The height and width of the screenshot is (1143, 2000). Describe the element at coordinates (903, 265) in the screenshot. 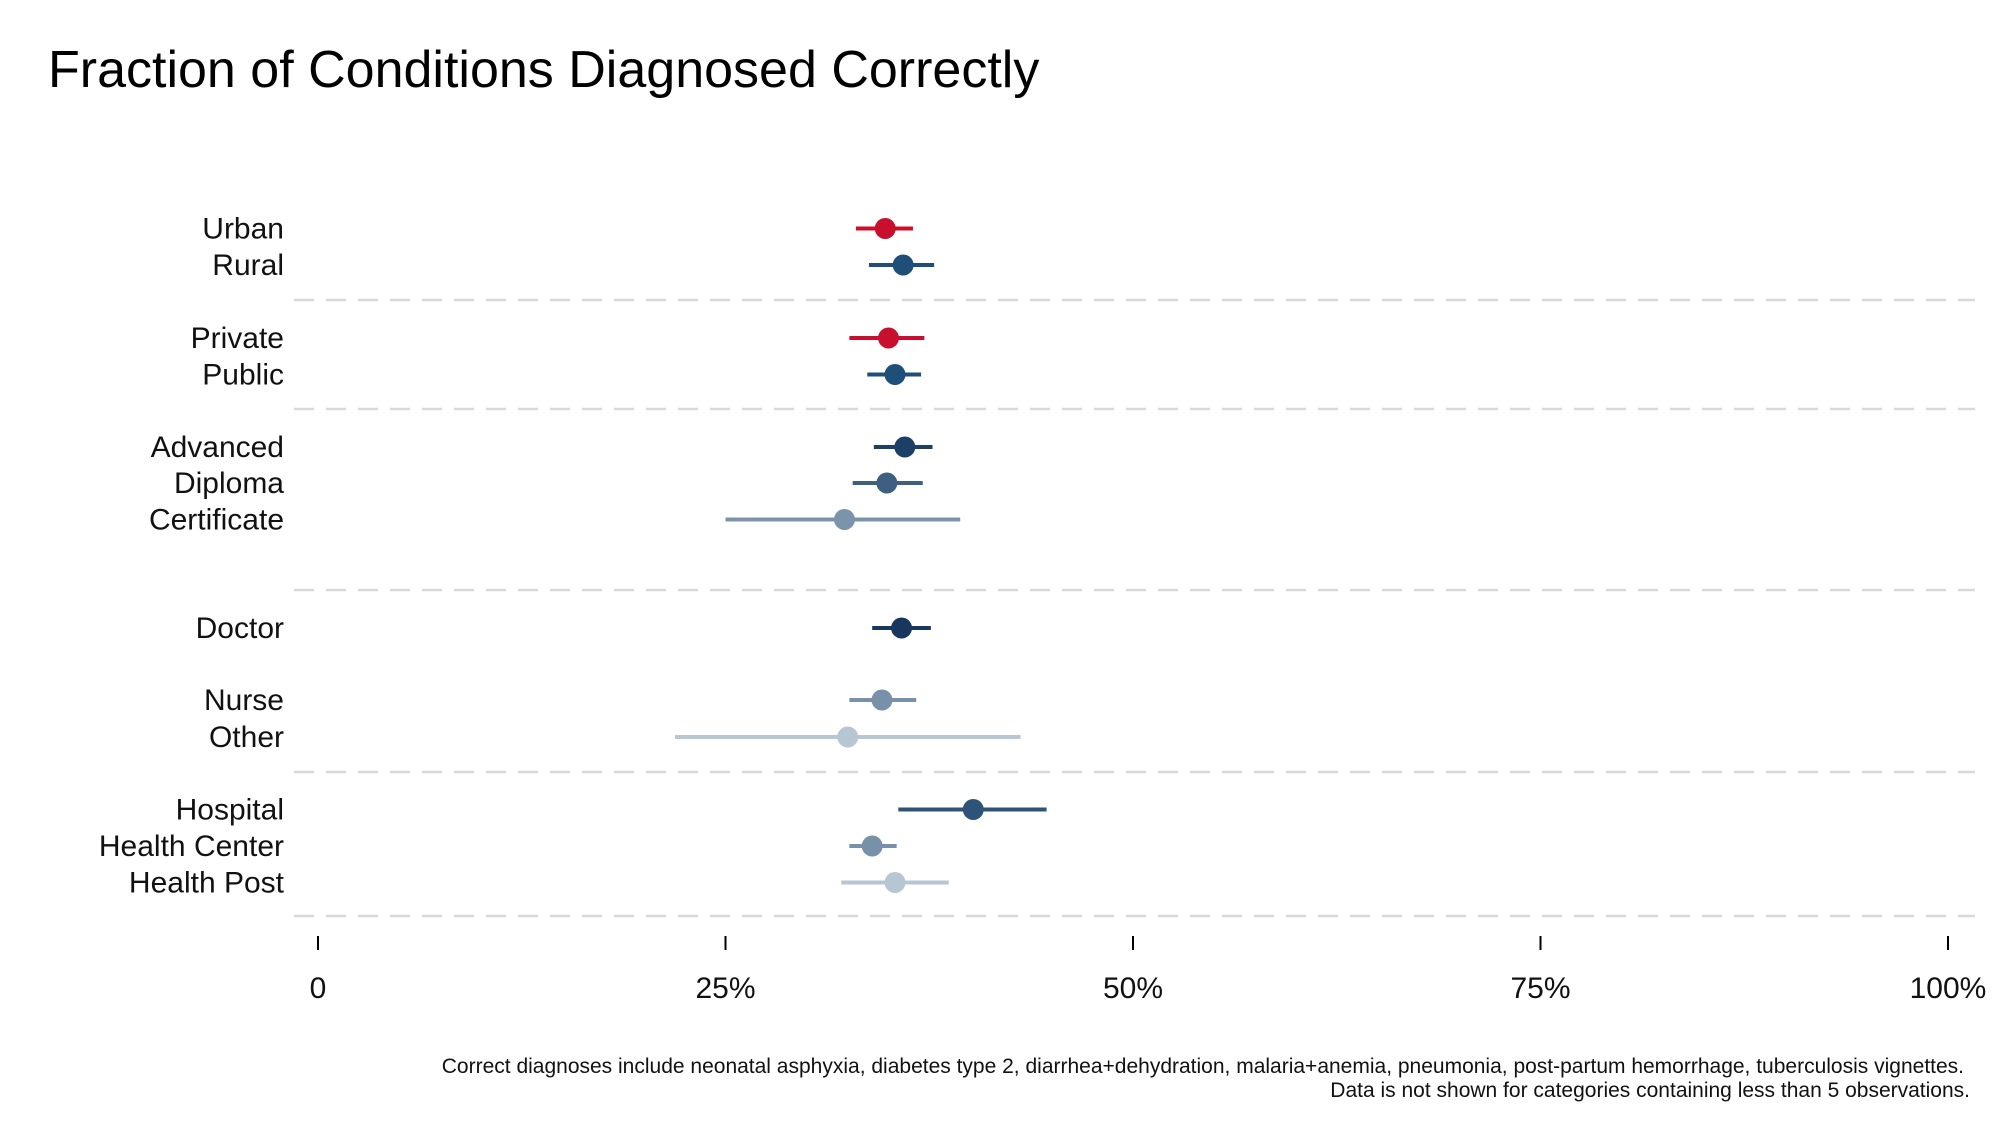

I see `point-estimate-rural` at that location.